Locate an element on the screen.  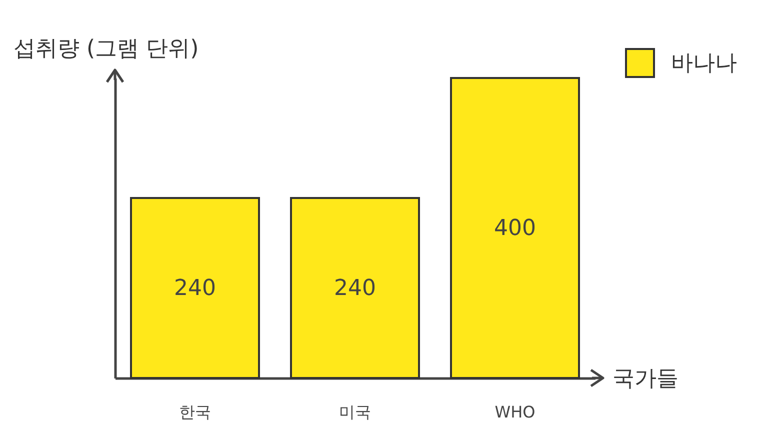
legend-label: 바나나 is located at coordinates (704, 63).